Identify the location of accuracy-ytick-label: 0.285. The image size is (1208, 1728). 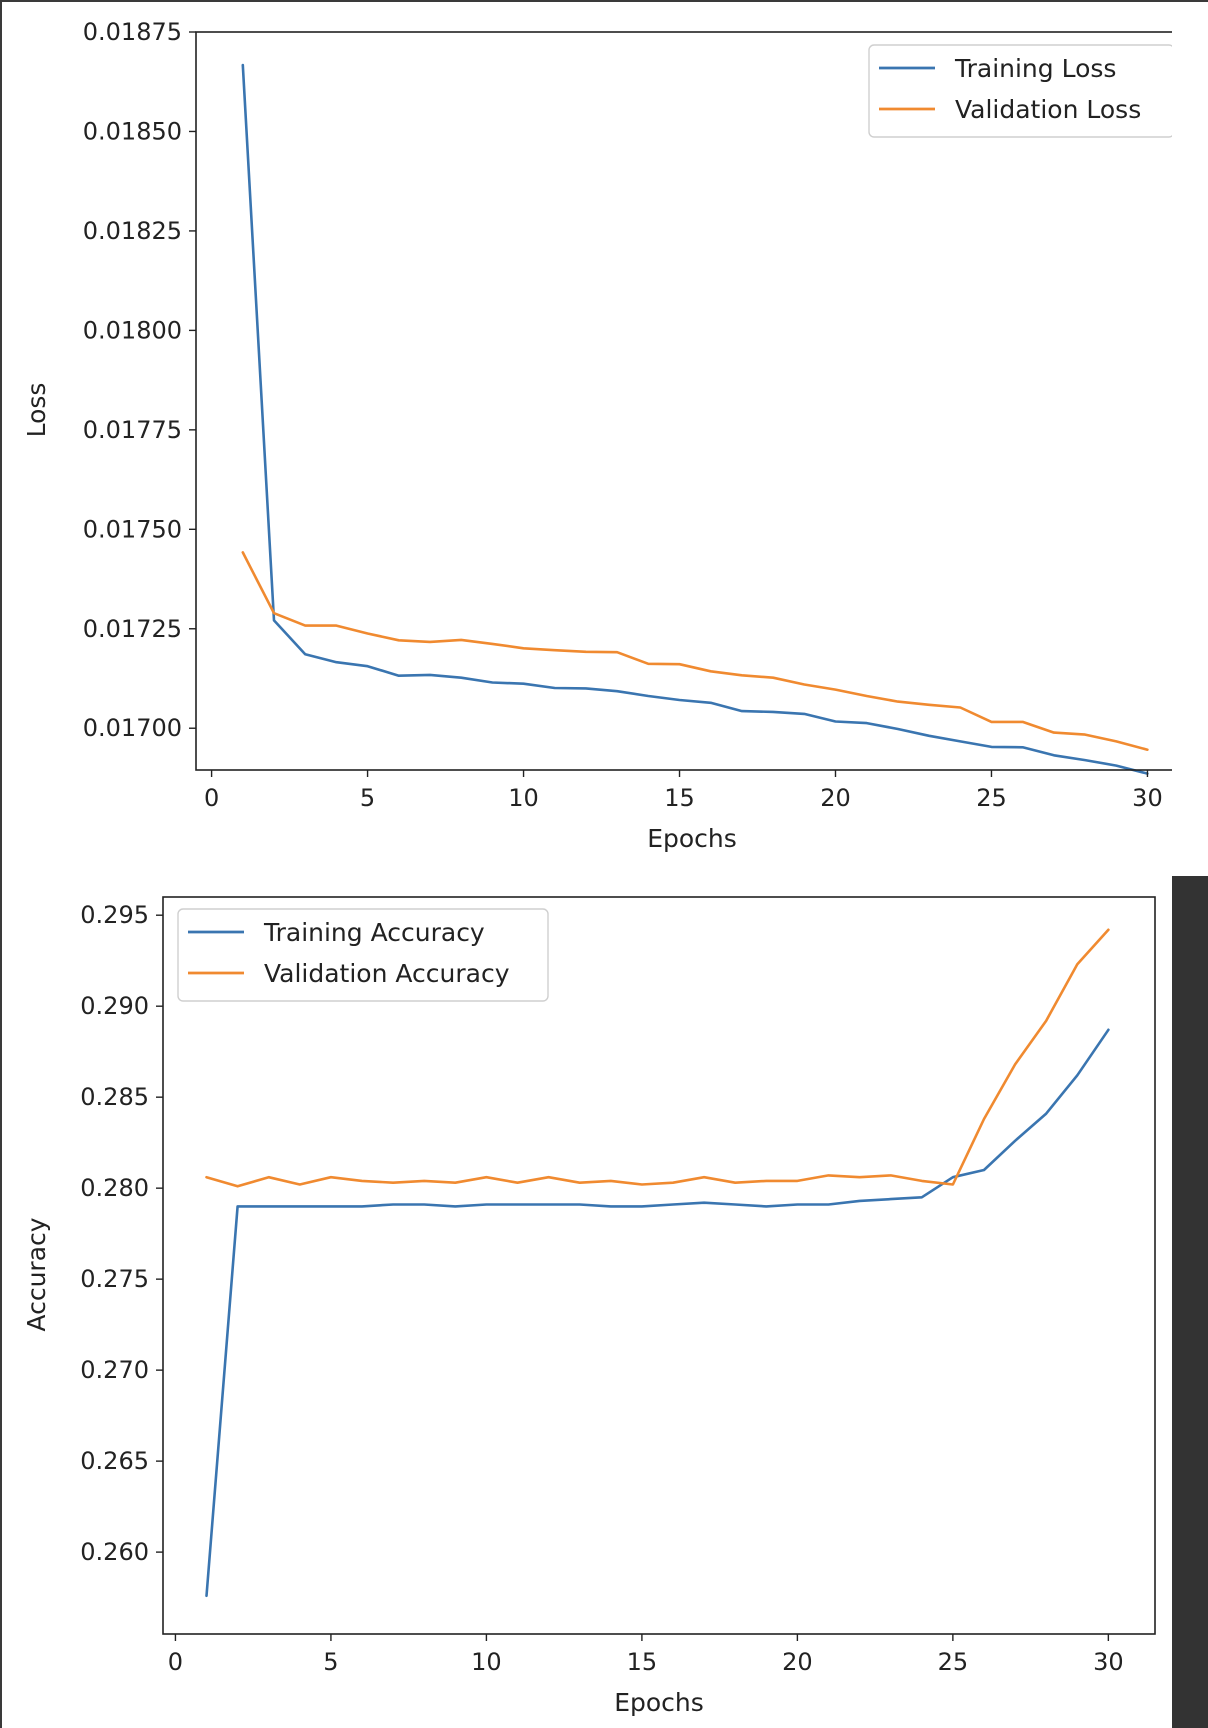
(114, 1097).